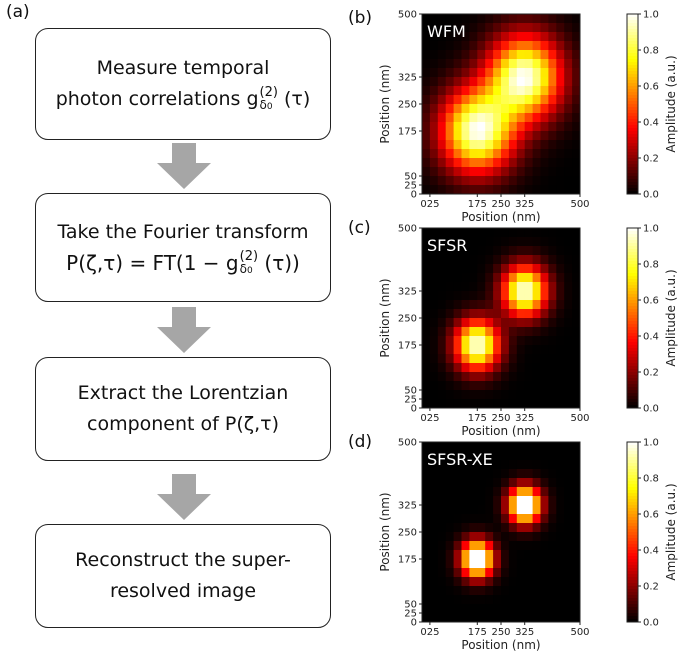  I want to click on colorbar-tick-label: 1.0, so click(651, 229).